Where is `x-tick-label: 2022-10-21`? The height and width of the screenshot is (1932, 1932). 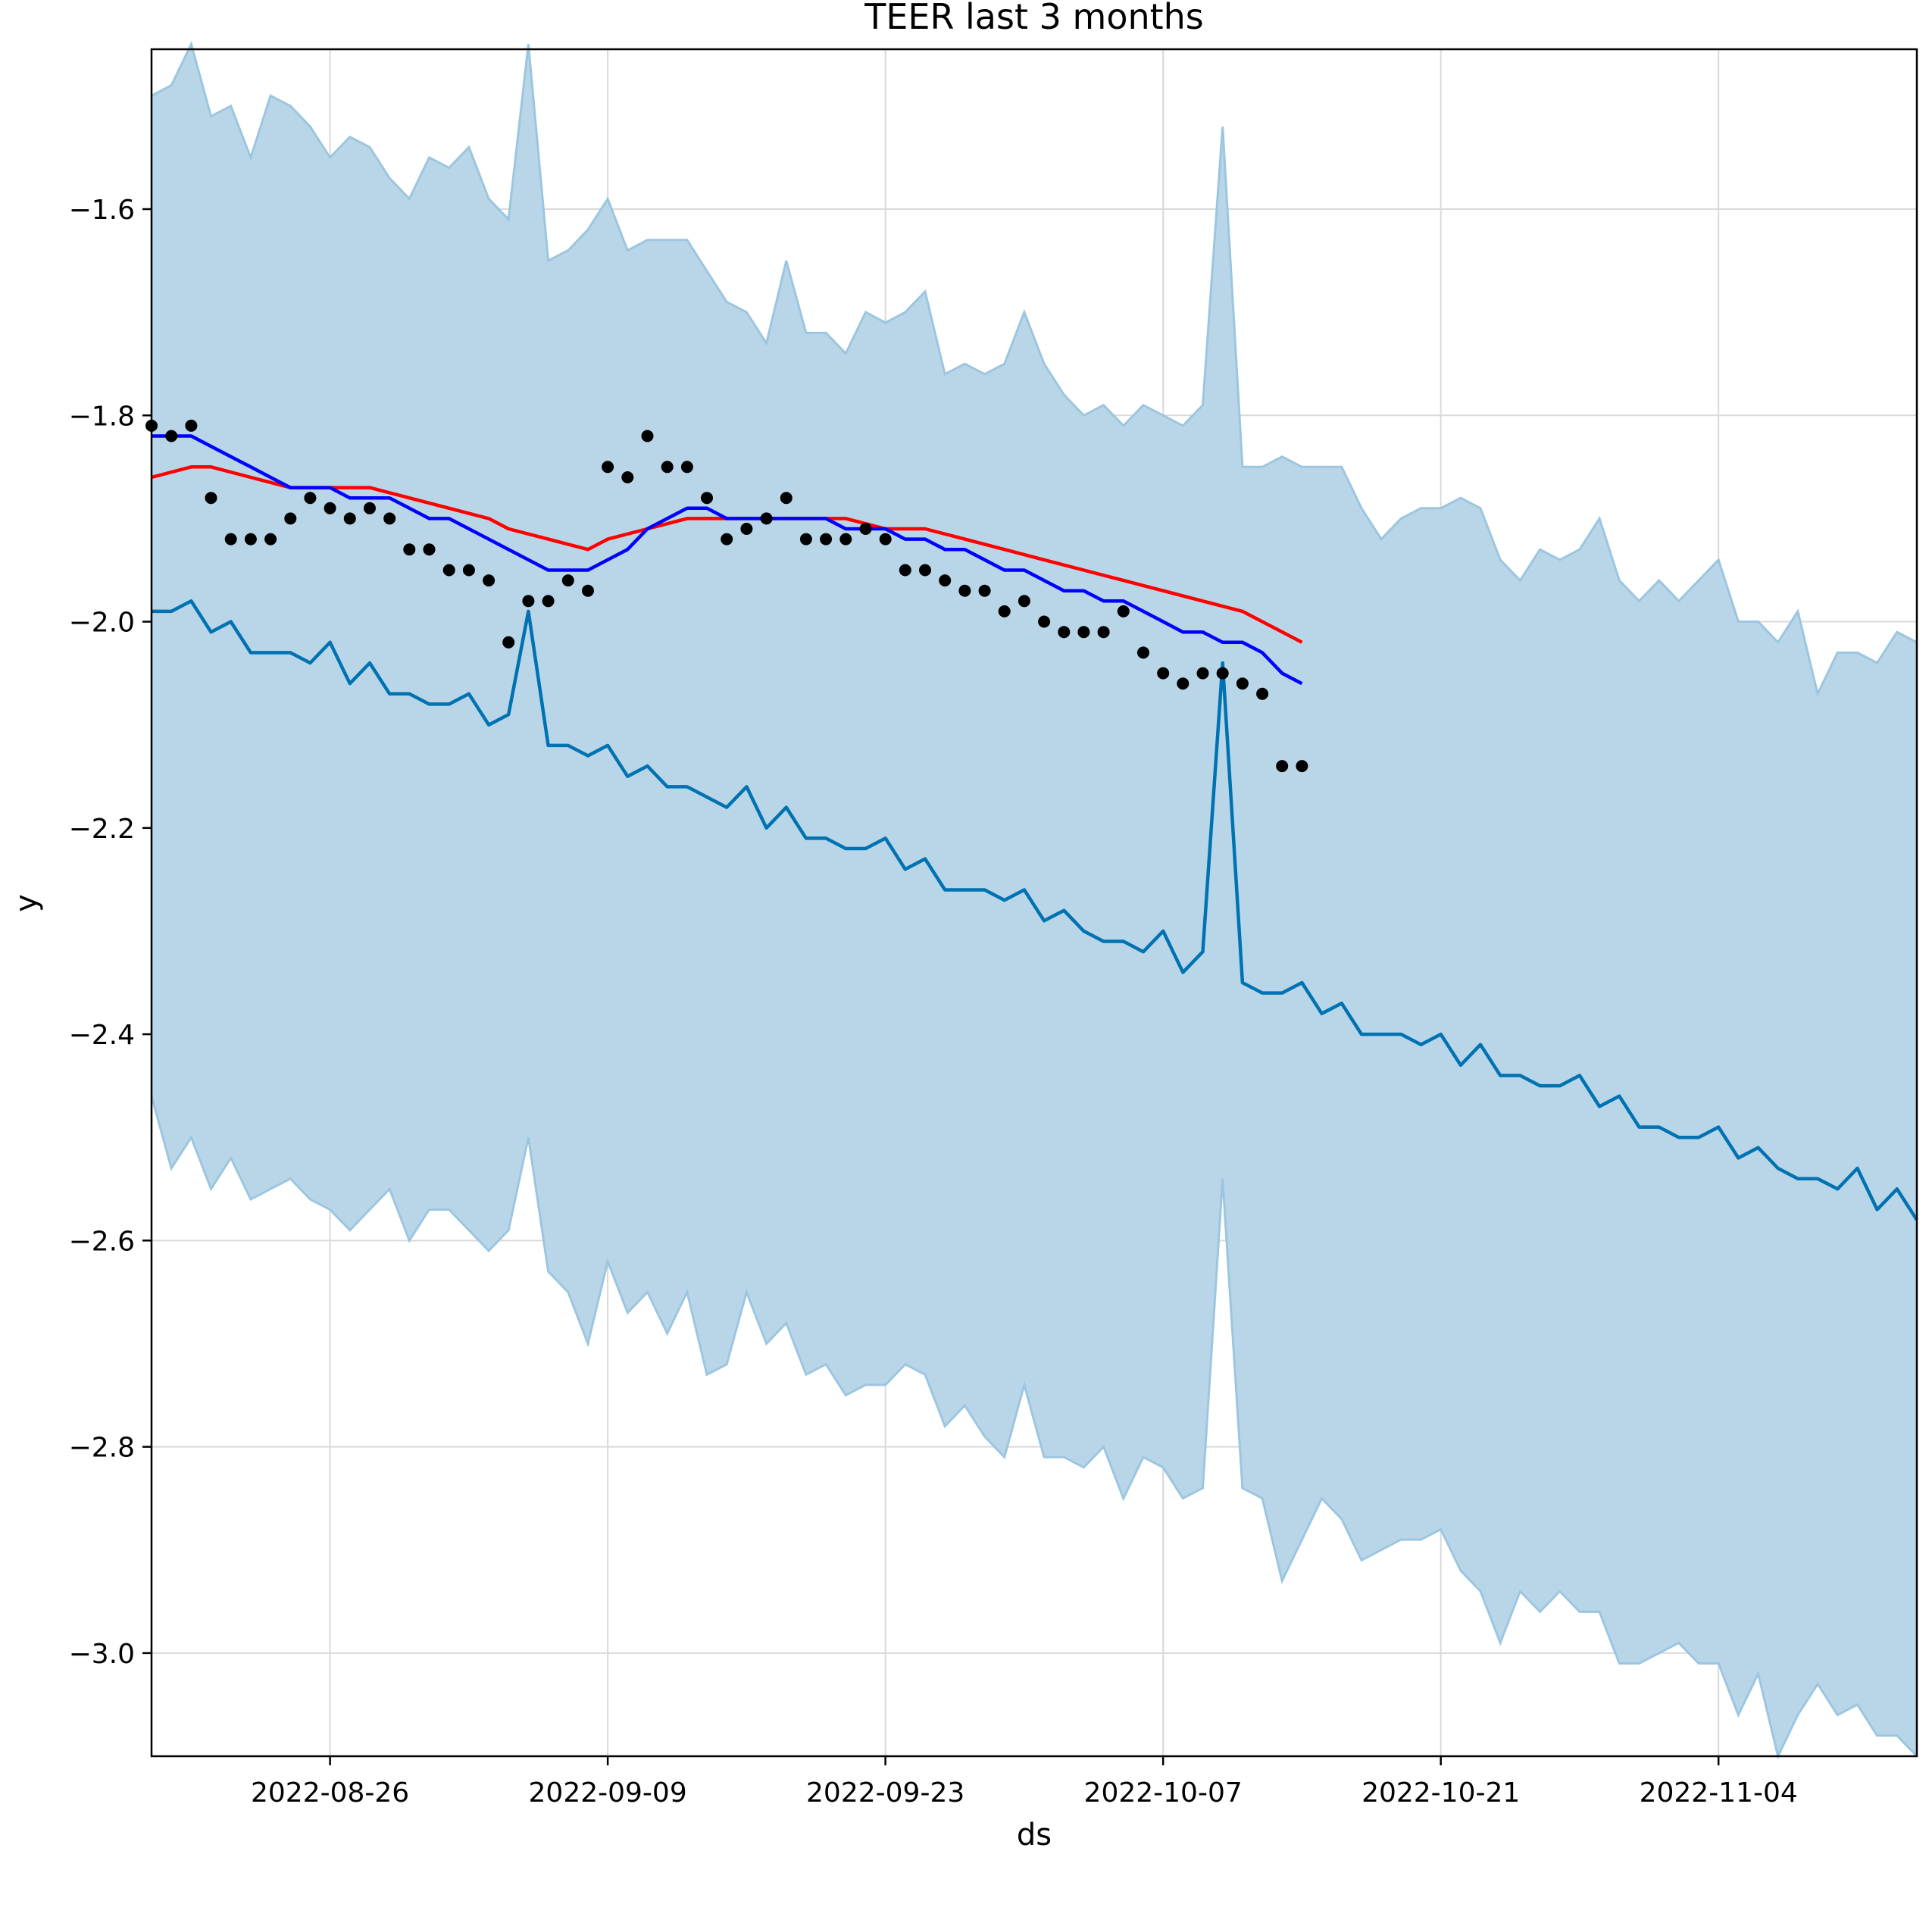
x-tick-label: 2022-10-21 is located at coordinates (1440, 1793).